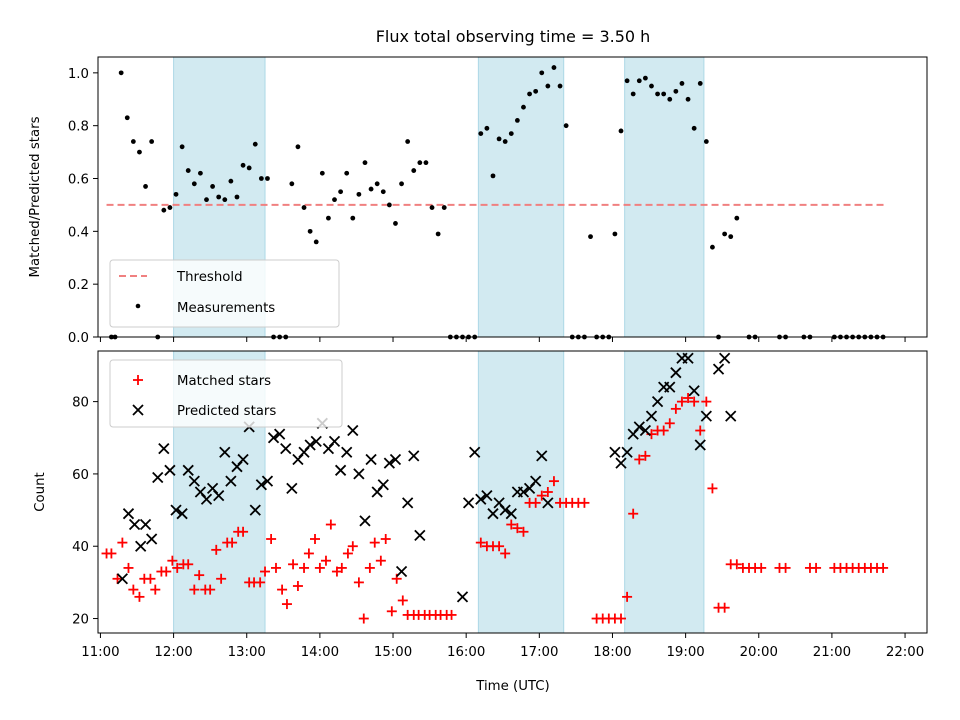  I want to click on x-tick-label: 21:00, so click(832, 652).